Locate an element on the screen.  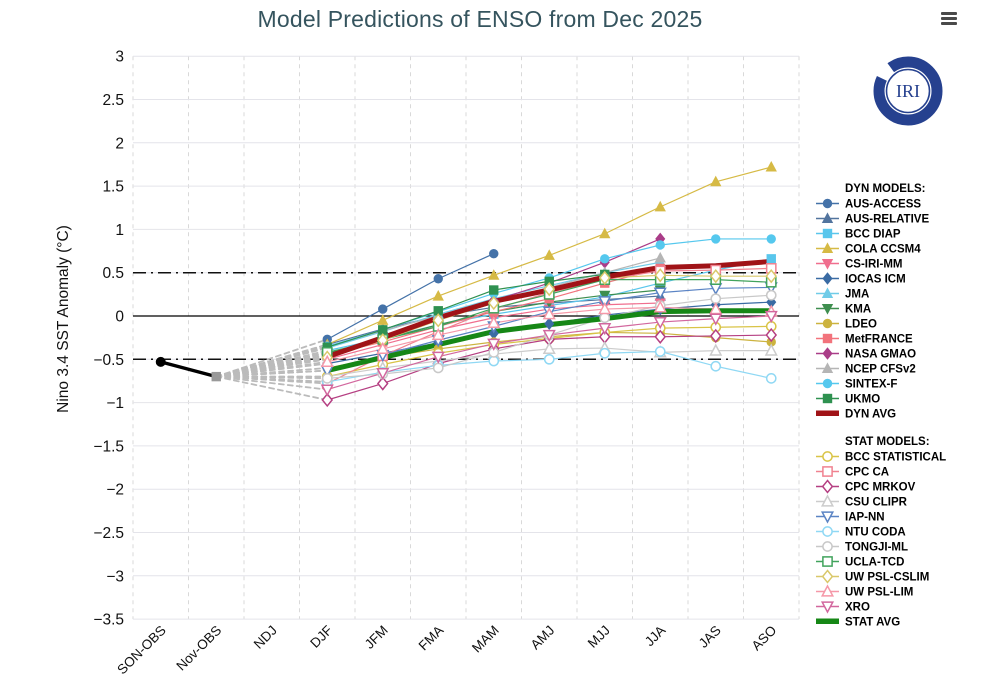
legend-label: IOCAS ICM is located at coordinates (875, 280).